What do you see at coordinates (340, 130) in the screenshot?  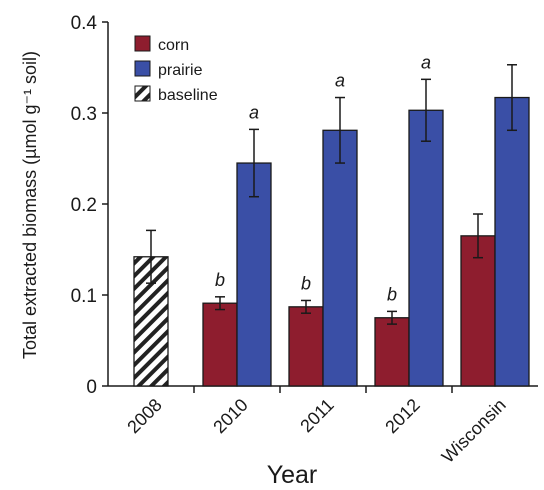 I see `error-bar-prairie-2011` at bounding box center [340, 130].